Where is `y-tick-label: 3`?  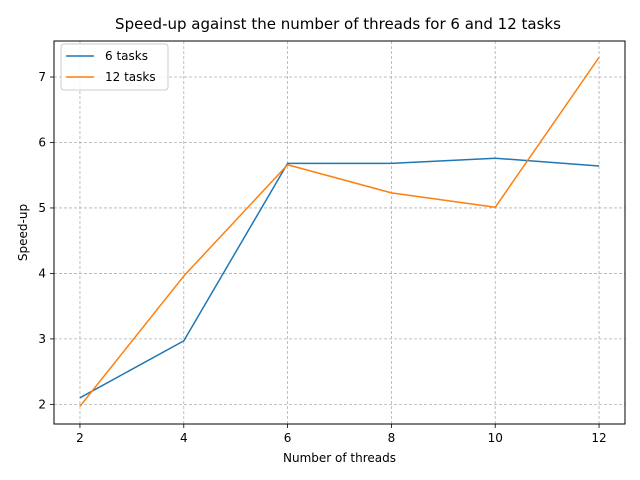 y-tick-label: 3 is located at coordinates (42, 339).